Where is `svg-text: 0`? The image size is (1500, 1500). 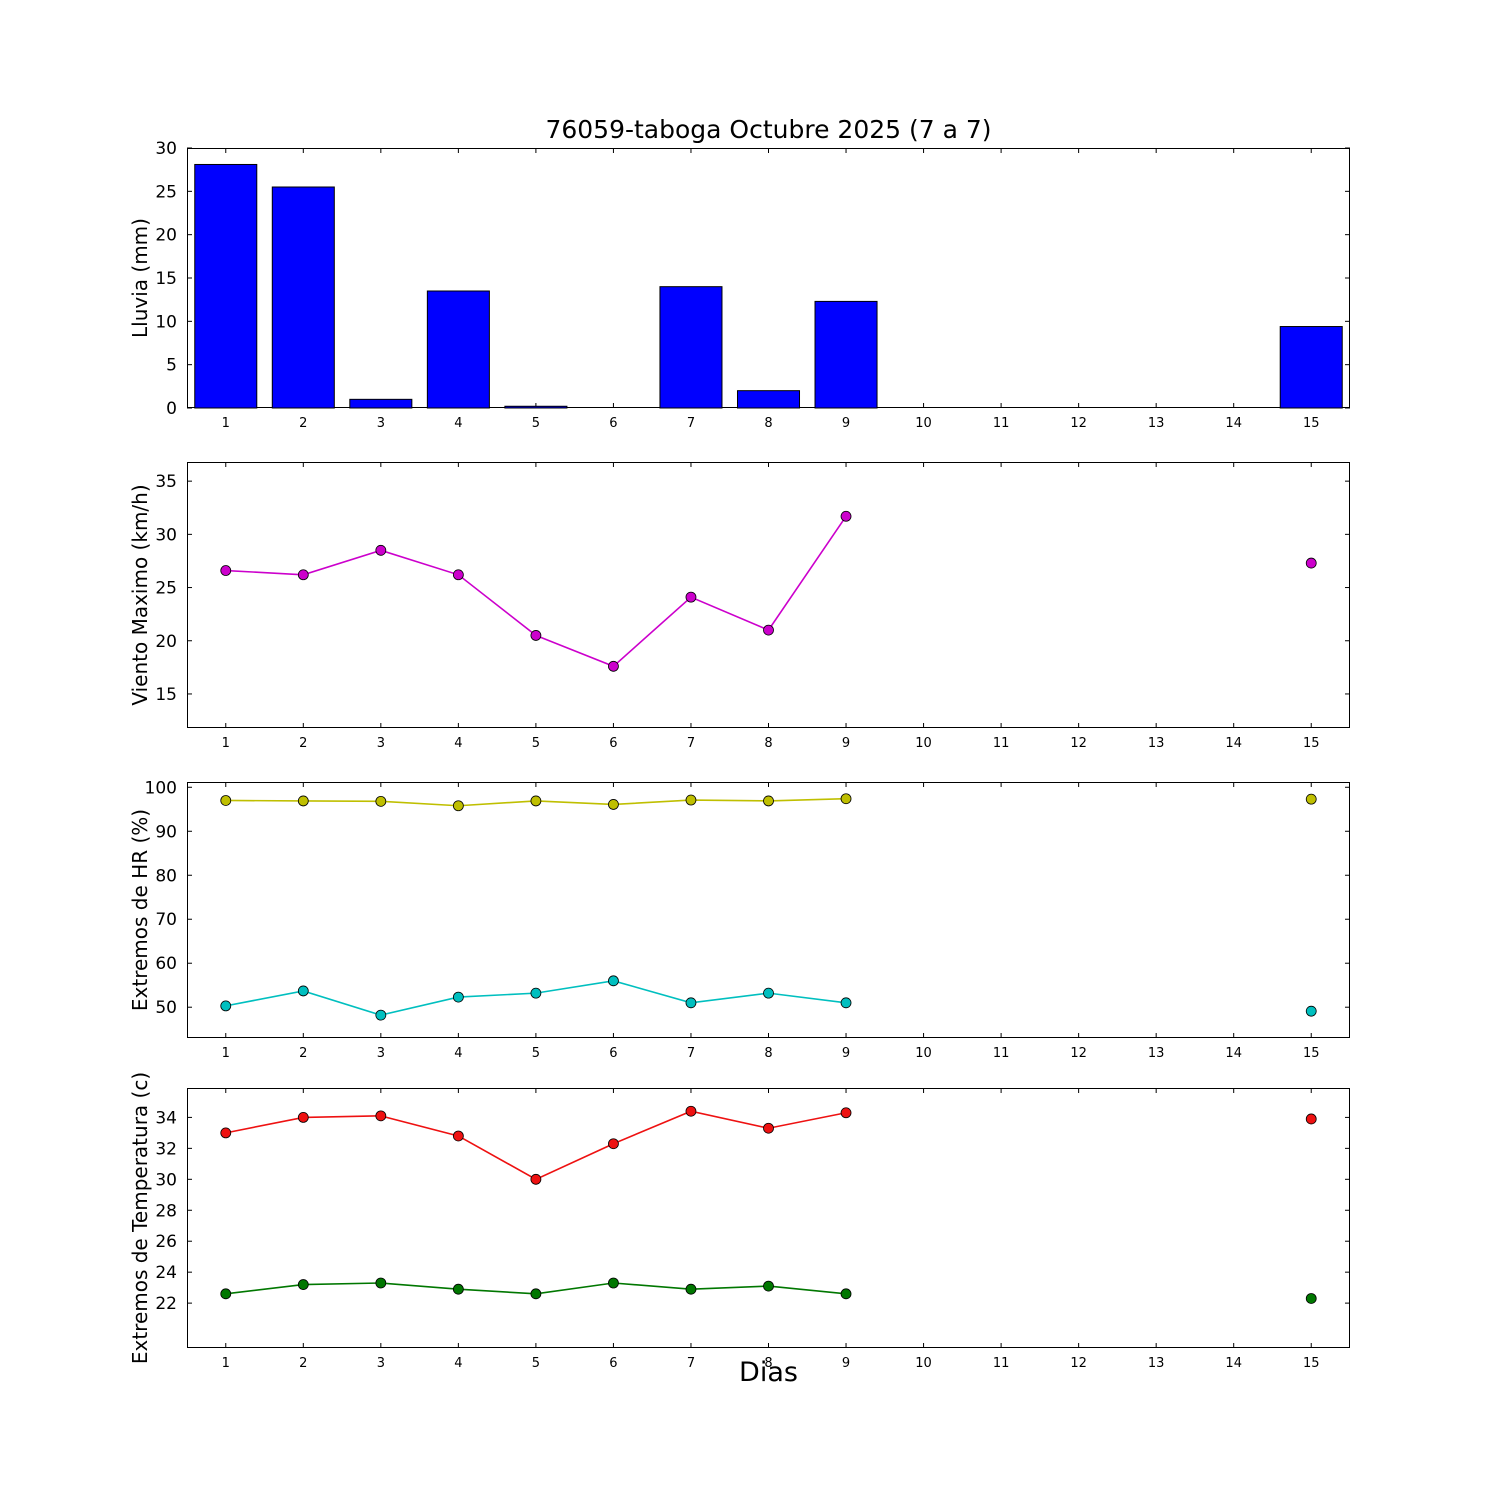 svg-text: 0 is located at coordinates (171, 409).